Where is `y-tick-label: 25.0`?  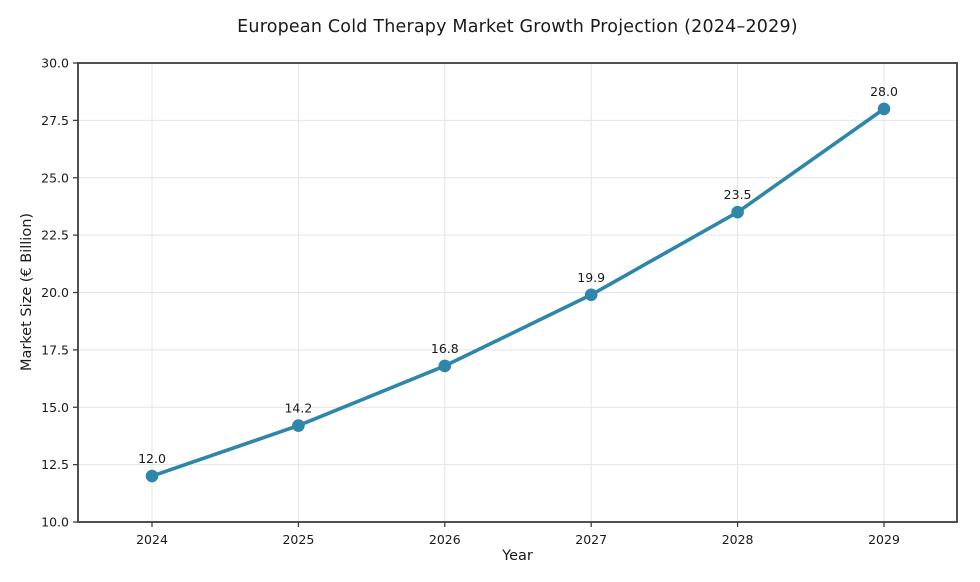
y-tick-label: 25.0 is located at coordinates (55, 177).